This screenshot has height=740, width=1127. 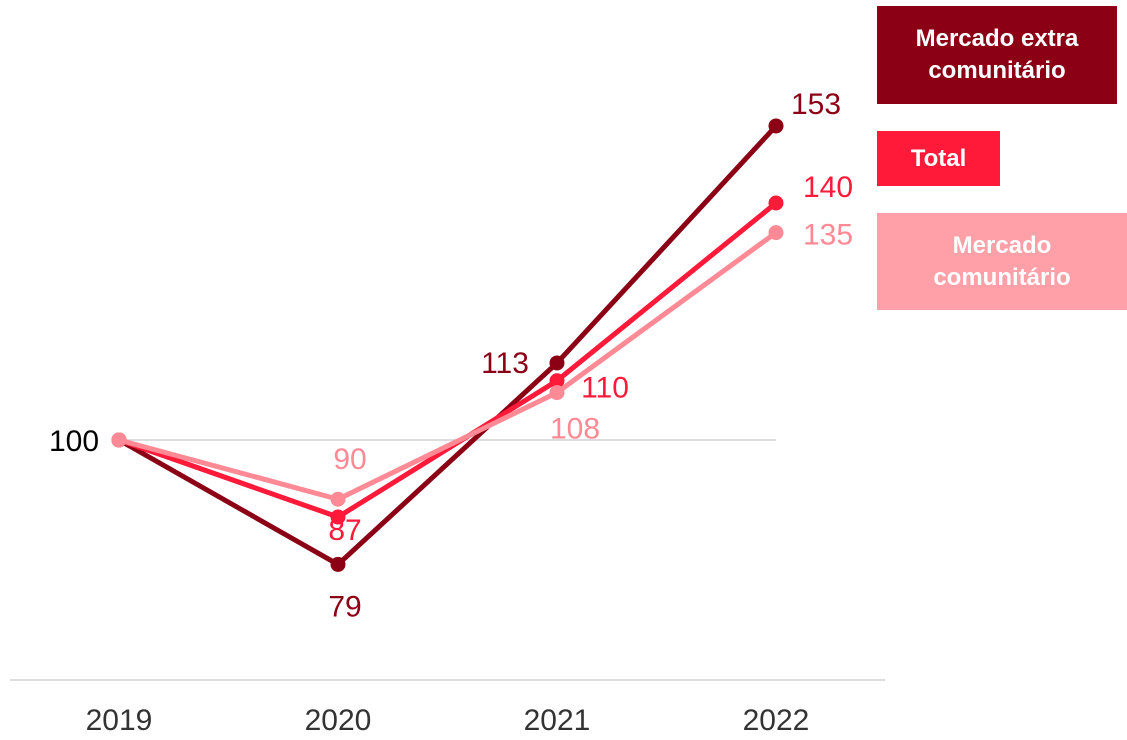 I want to click on data-label: 140, so click(x=828, y=187).